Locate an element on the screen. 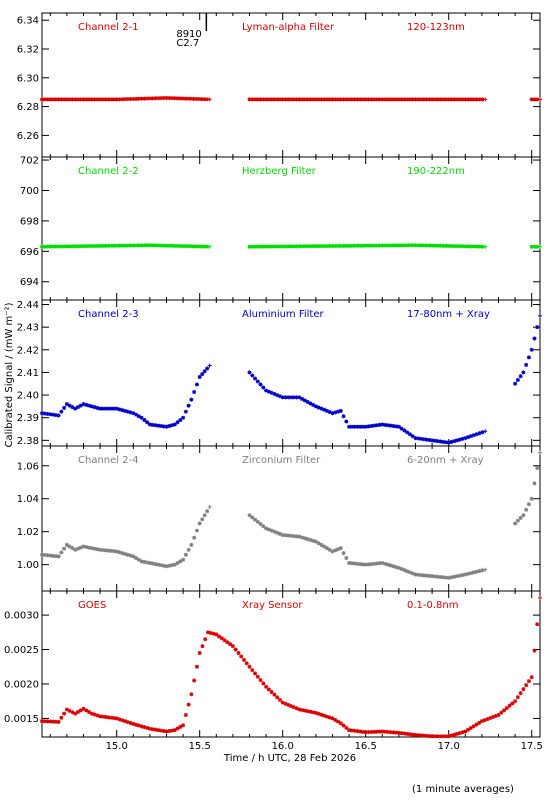 This screenshot has height=800, width=550. y-tick-label: 6.34 is located at coordinates (28, 21).